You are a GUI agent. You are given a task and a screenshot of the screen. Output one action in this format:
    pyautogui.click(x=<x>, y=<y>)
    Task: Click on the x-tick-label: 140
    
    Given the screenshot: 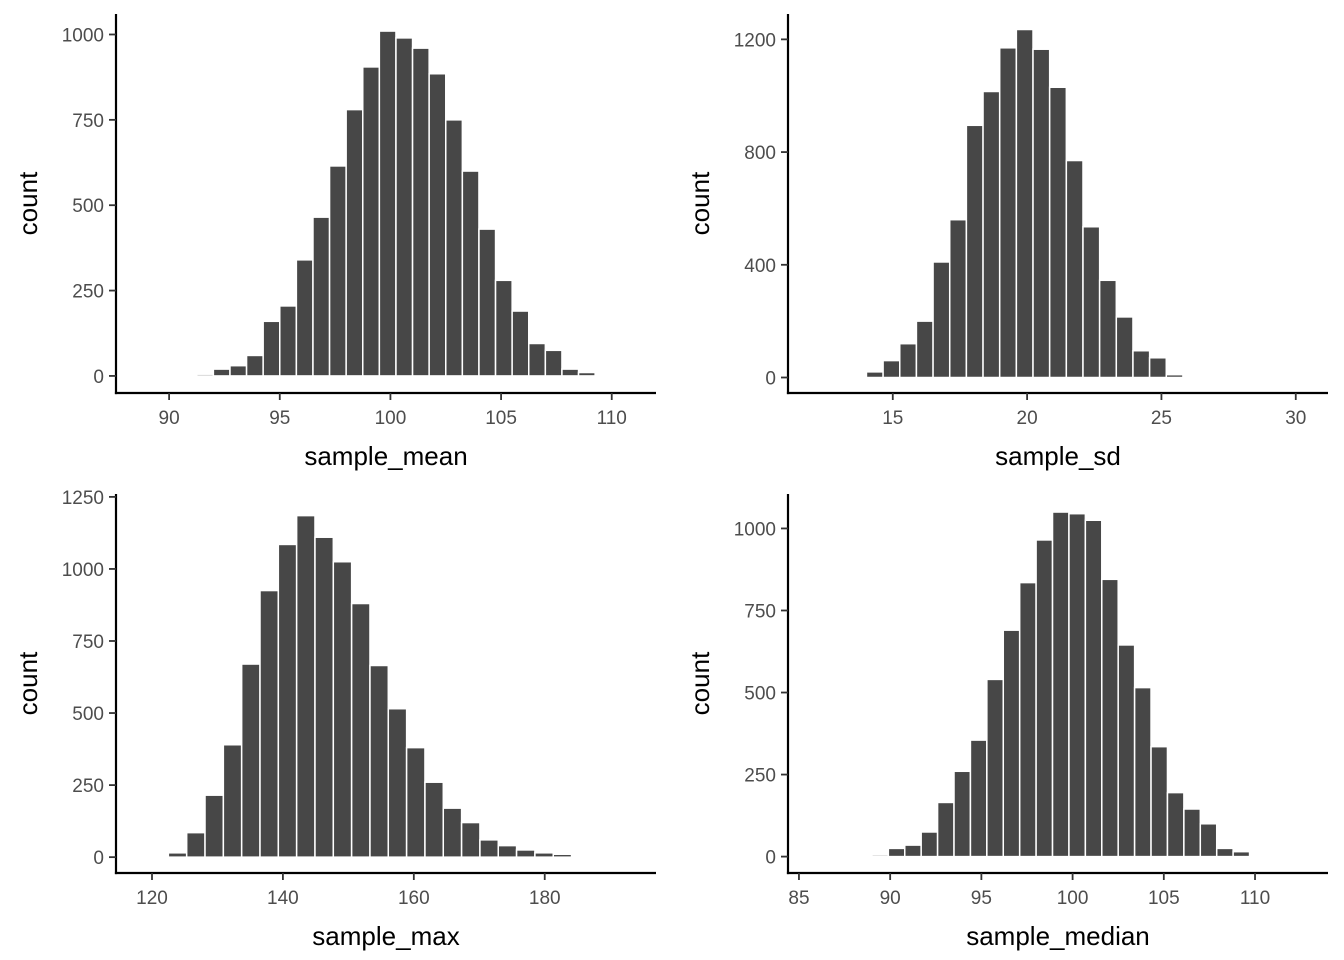 What is the action you would take?
    pyautogui.click(x=283, y=898)
    